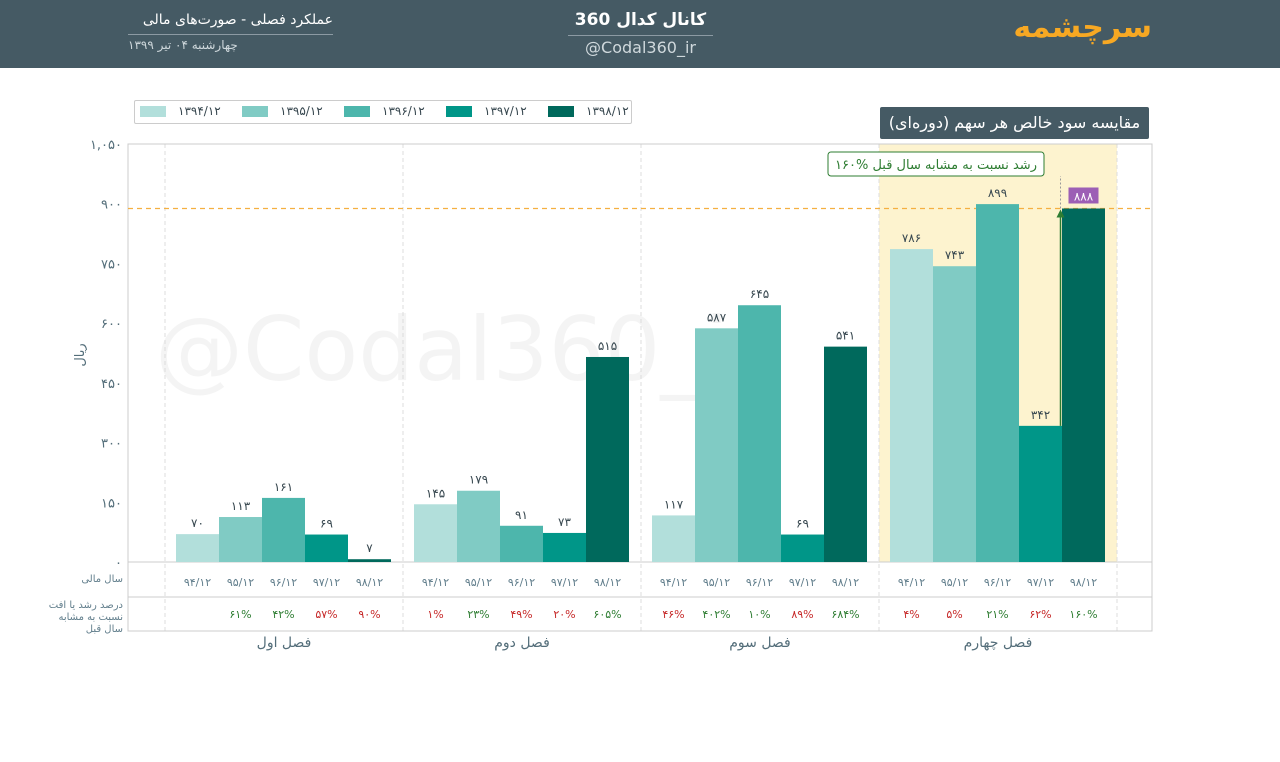  I want to click on growth-annotation-box, so click(936, 164).